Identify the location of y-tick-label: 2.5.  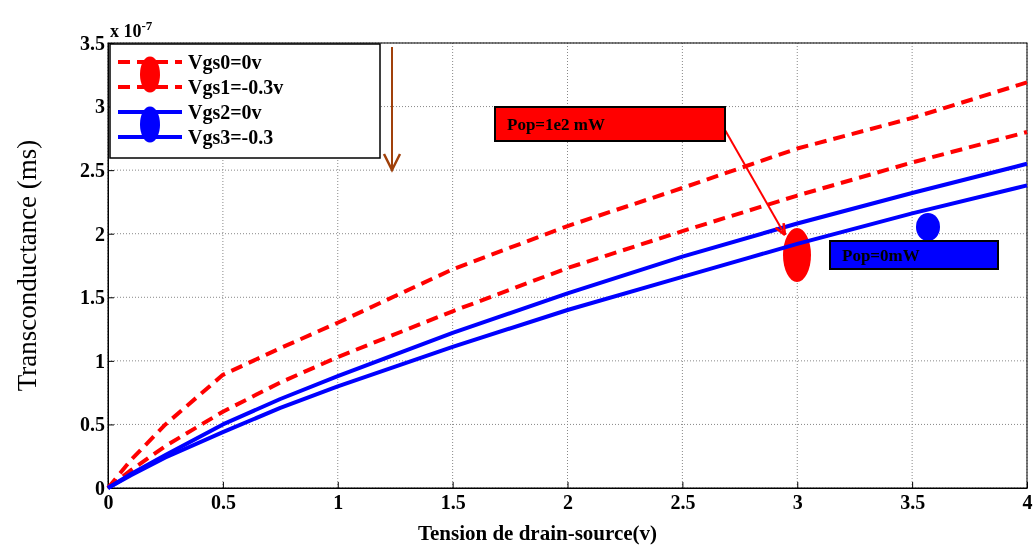
(92, 170).